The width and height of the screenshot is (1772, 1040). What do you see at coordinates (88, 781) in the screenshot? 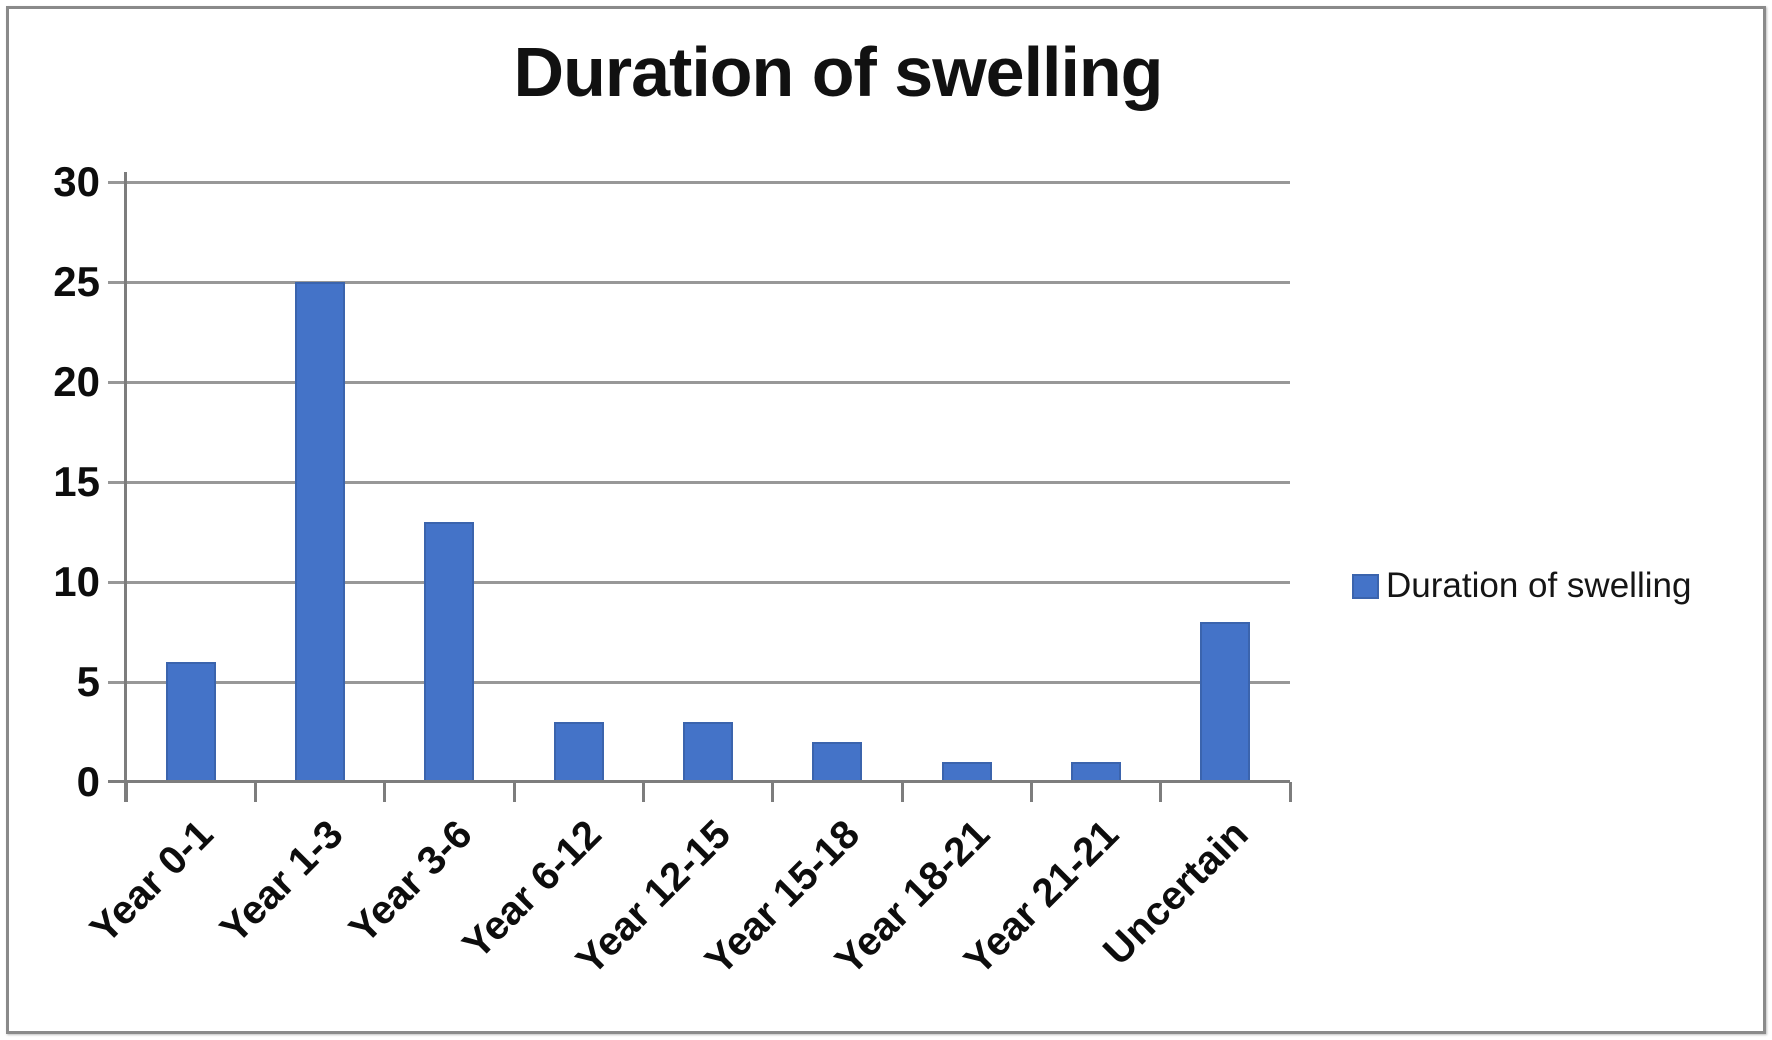
I see `y-axis-label-0: 0` at bounding box center [88, 781].